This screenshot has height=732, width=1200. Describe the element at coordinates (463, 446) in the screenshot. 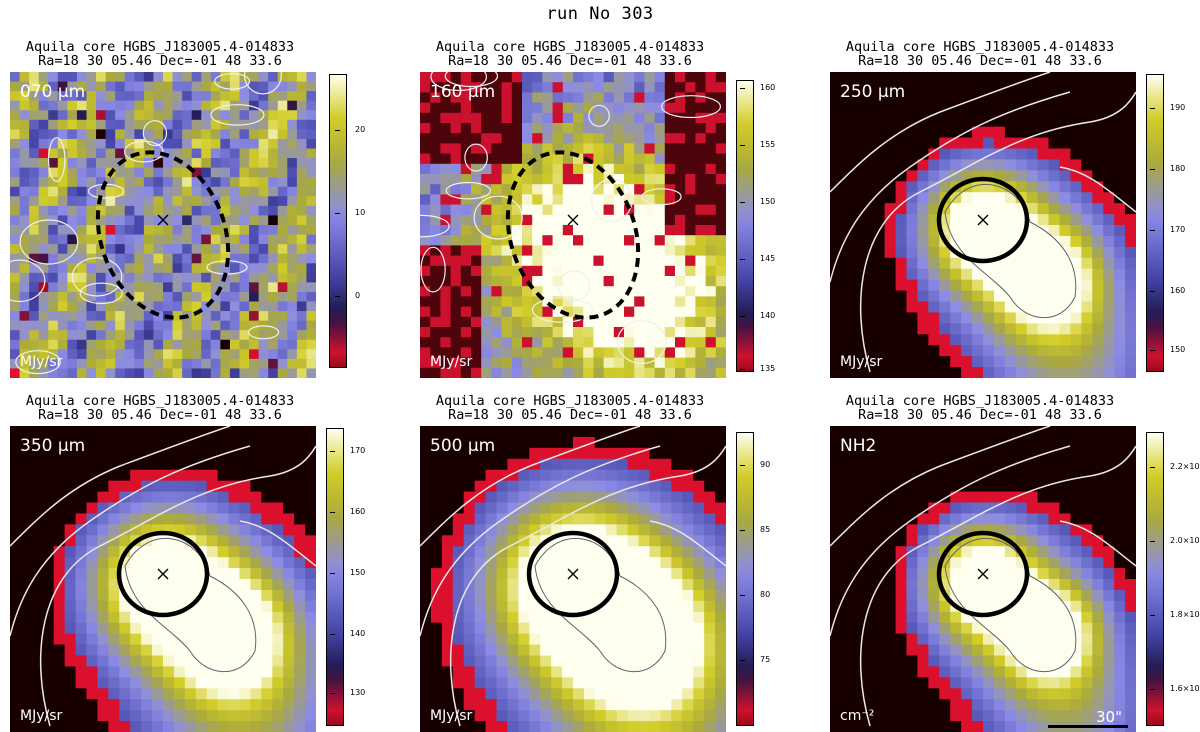

I see `band-label: 500 μm` at that location.